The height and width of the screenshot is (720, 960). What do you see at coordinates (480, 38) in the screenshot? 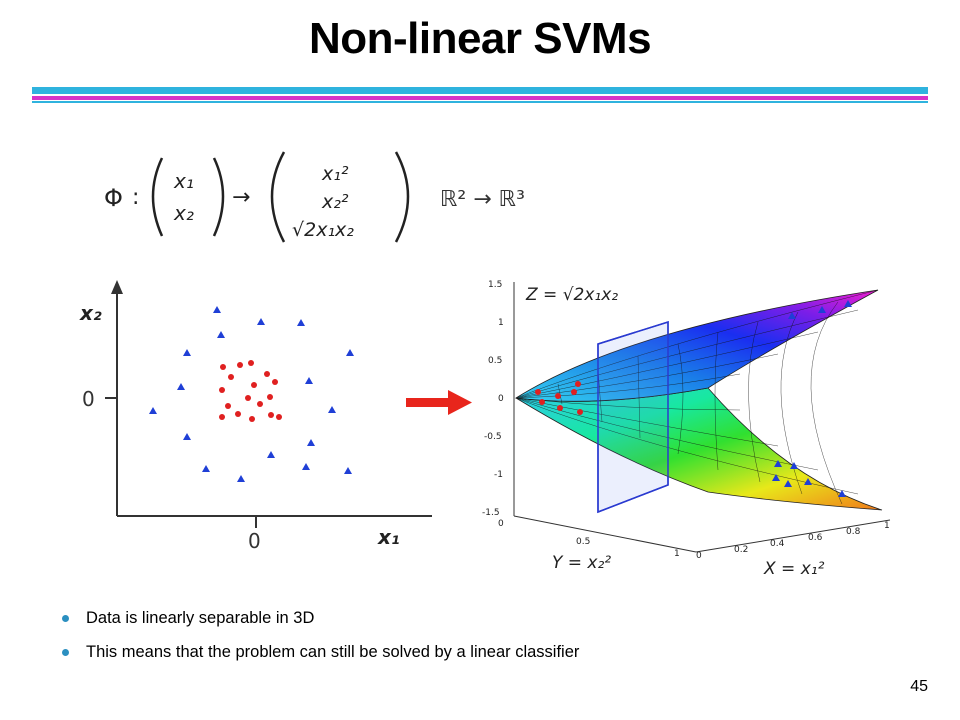
I see `slide-title: Non-linear SVMs` at bounding box center [480, 38].